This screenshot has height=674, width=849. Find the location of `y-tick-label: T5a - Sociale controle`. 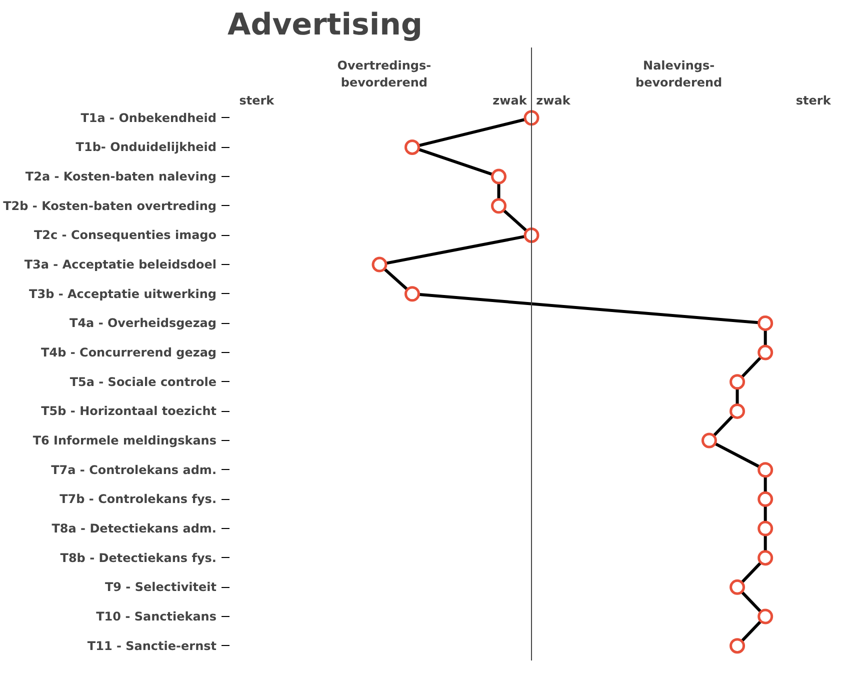

y-tick-label: T5a - Sociale controle is located at coordinates (143, 381).